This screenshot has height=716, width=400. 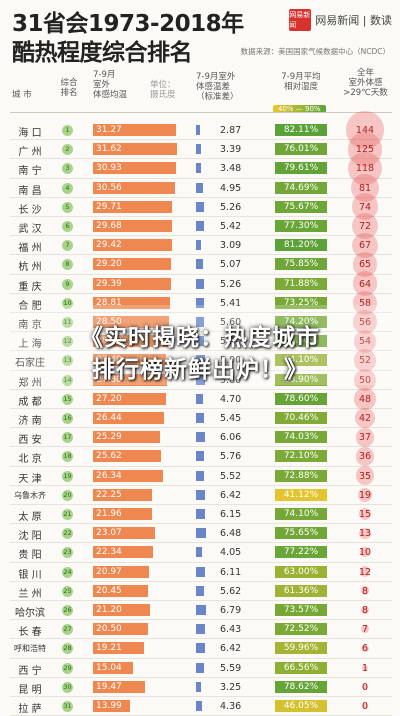 I want to click on temp-value: 29.71, so click(x=109, y=206).